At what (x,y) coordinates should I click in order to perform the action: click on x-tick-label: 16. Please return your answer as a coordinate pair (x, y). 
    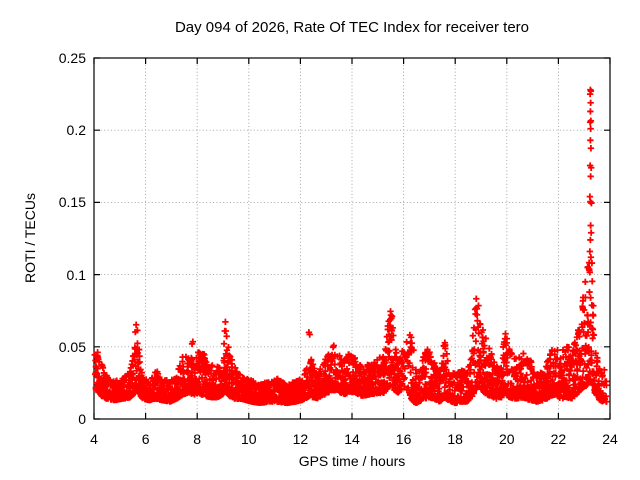
    Looking at the image, I should click on (403, 439).